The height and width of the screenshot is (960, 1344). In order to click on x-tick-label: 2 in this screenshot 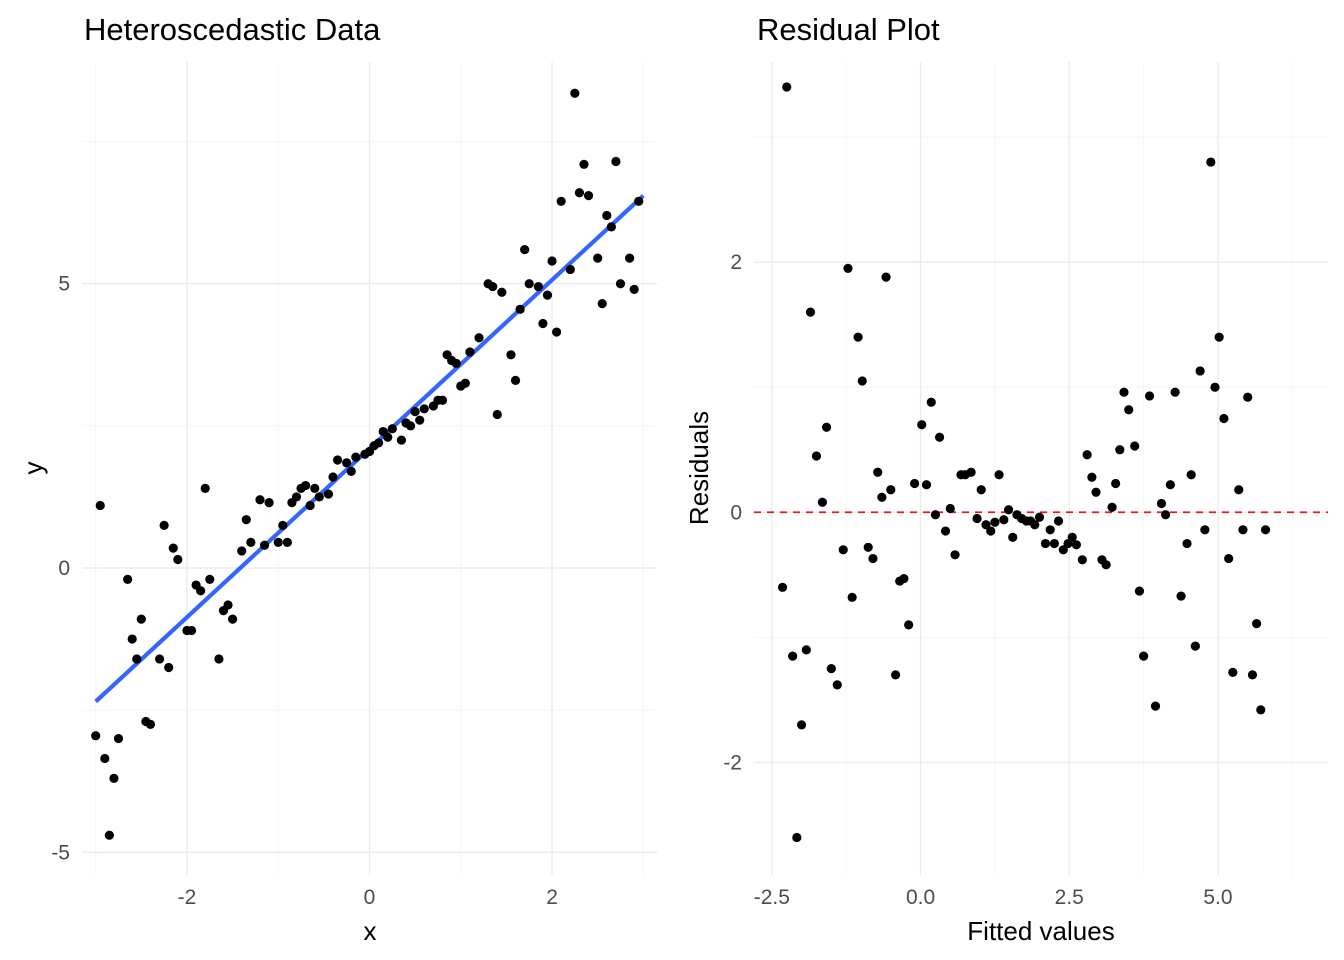, I will do `click(552, 897)`.